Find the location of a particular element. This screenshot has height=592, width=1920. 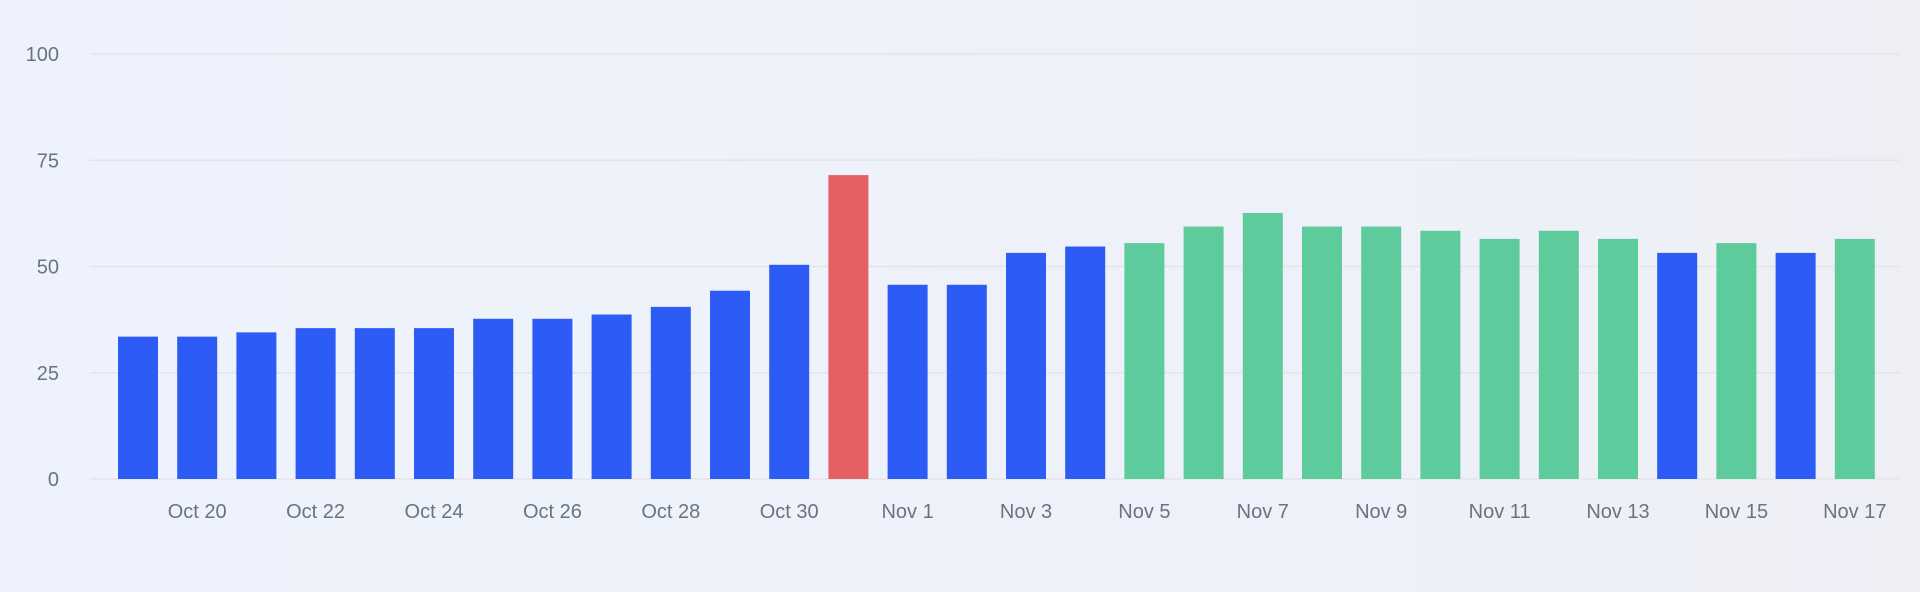

x-tick-label: Nov 13 is located at coordinates (1617, 512).